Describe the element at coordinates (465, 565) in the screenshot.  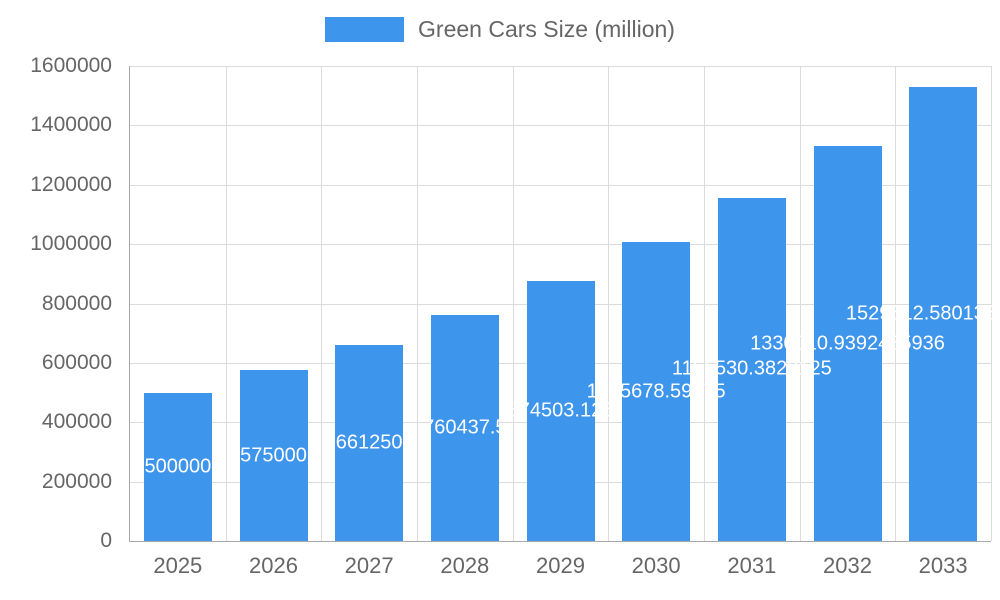
I see `x-tick-label: 2028` at that location.